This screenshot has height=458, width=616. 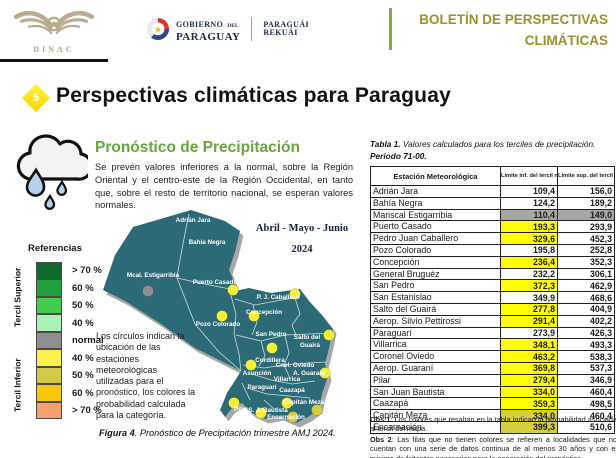 I want to click on limit-sup-cell: 452,3, so click(x=586, y=238).